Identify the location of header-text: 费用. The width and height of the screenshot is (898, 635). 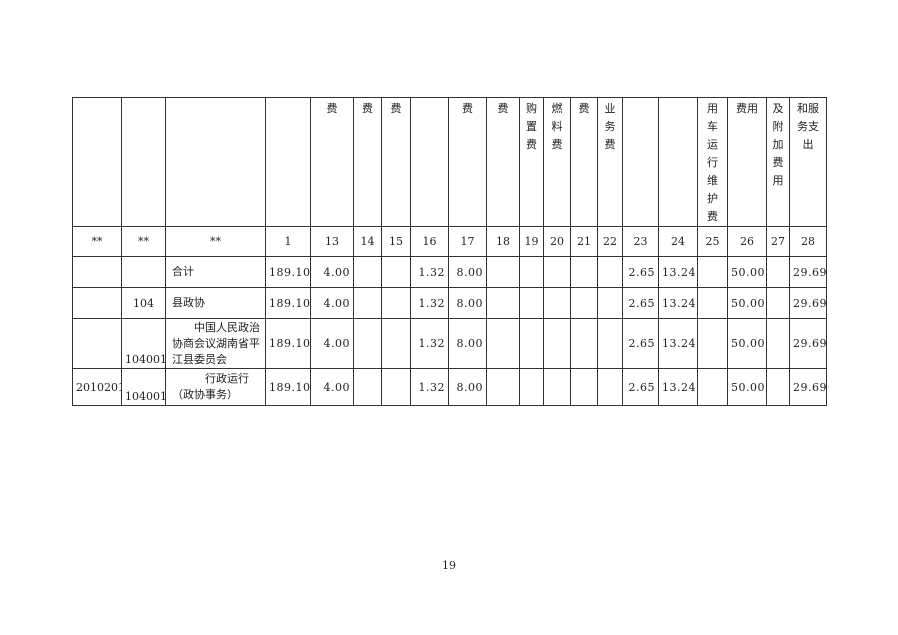
(747, 108).